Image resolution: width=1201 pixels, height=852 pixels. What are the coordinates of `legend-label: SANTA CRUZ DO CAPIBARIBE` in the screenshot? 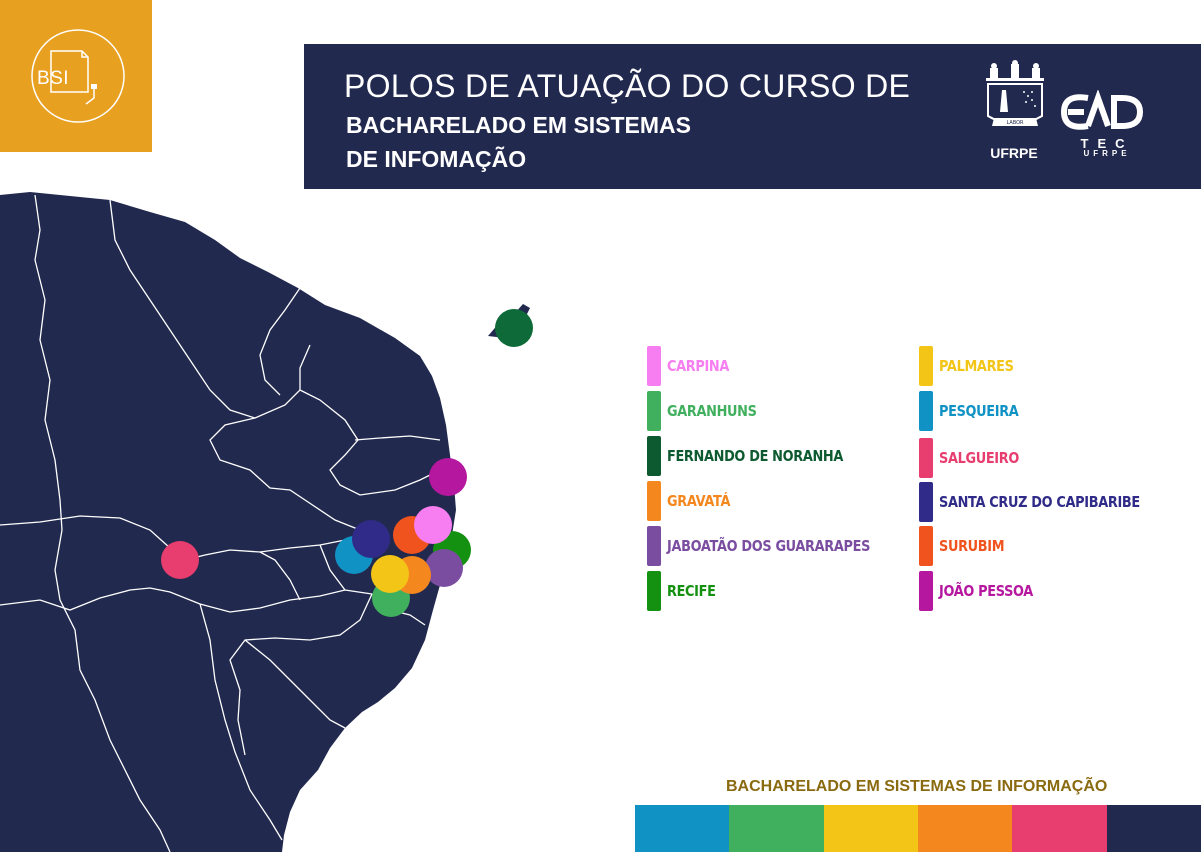 It's located at (1039, 502).